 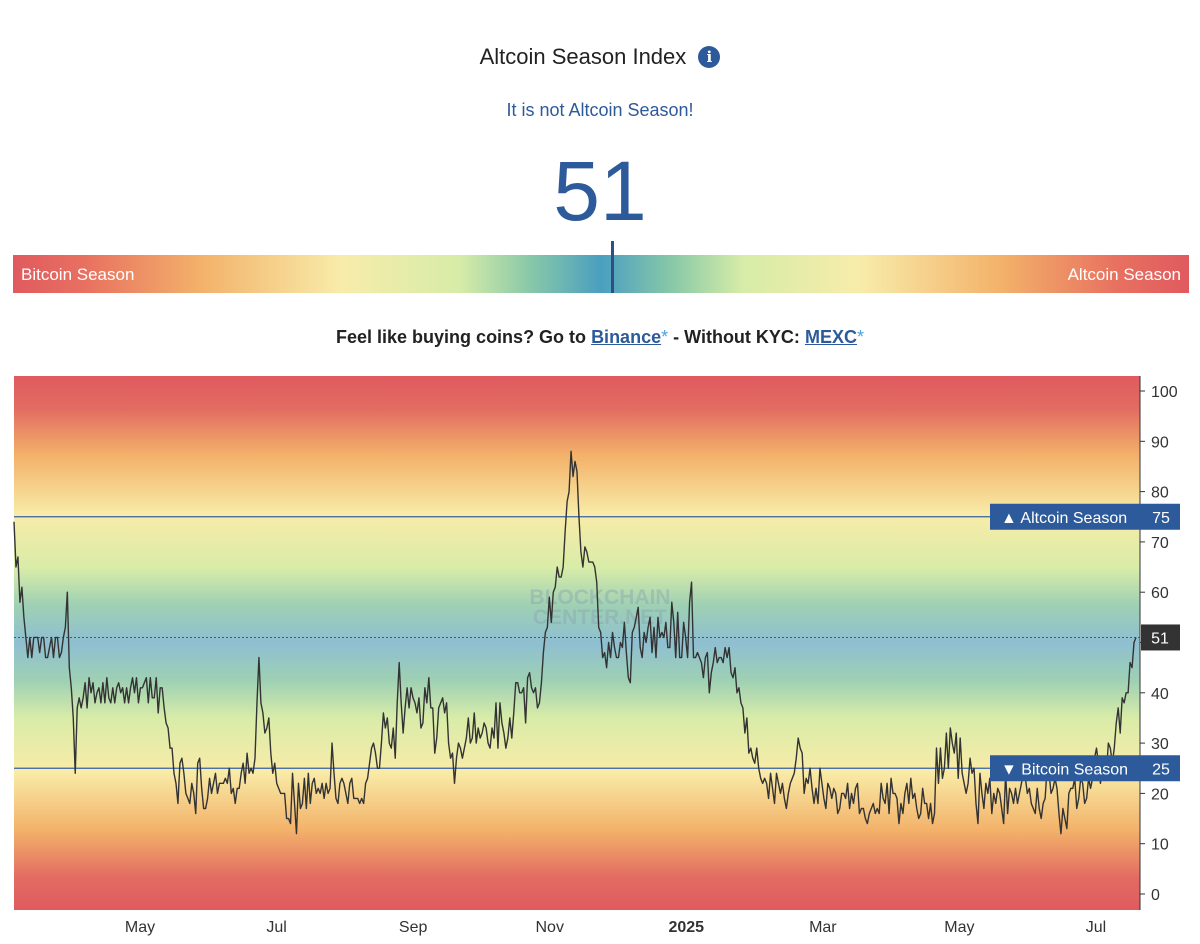 I want to click on y-tick-label: 80, so click(x=1160, y=493).